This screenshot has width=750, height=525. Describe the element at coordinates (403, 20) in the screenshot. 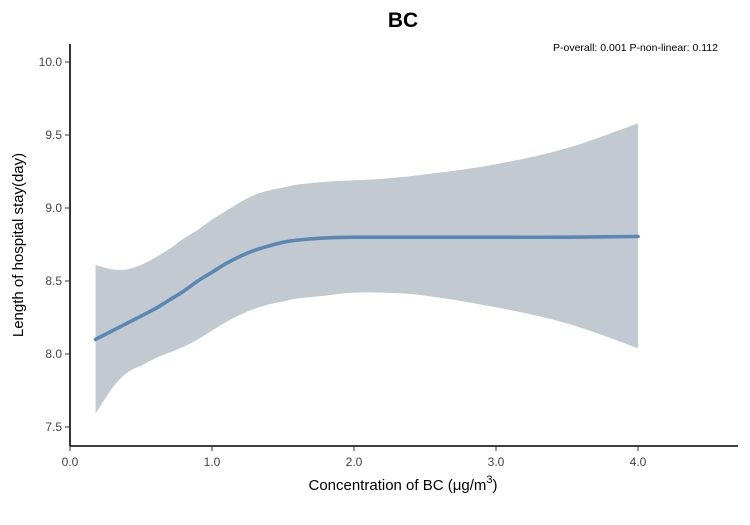

I see `chart-title: BC` at that location.